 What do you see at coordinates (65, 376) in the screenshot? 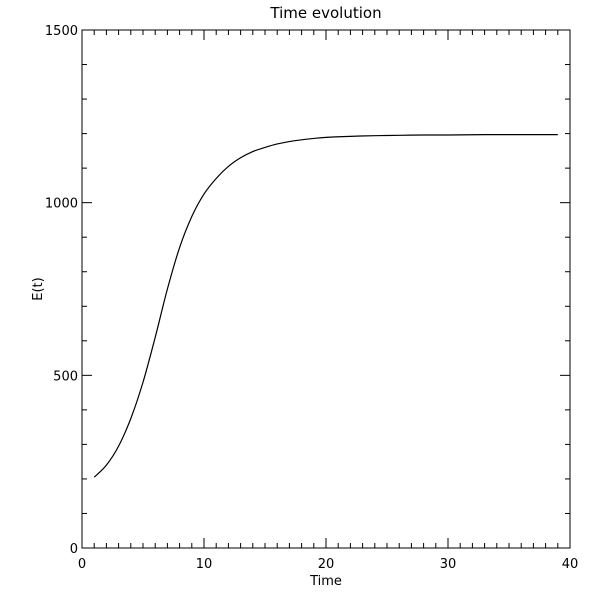
I see `y-tick-label: 500` at bounding box center [65, 376].